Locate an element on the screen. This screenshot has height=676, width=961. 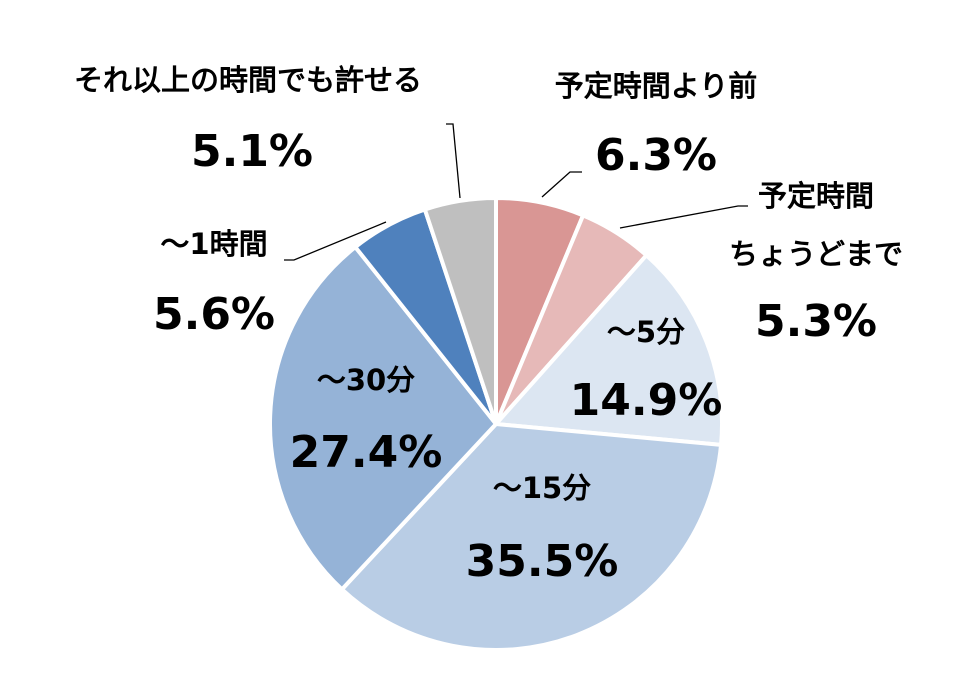
slice-value-label-2: 5.3% is located at coordinates (816, 321).